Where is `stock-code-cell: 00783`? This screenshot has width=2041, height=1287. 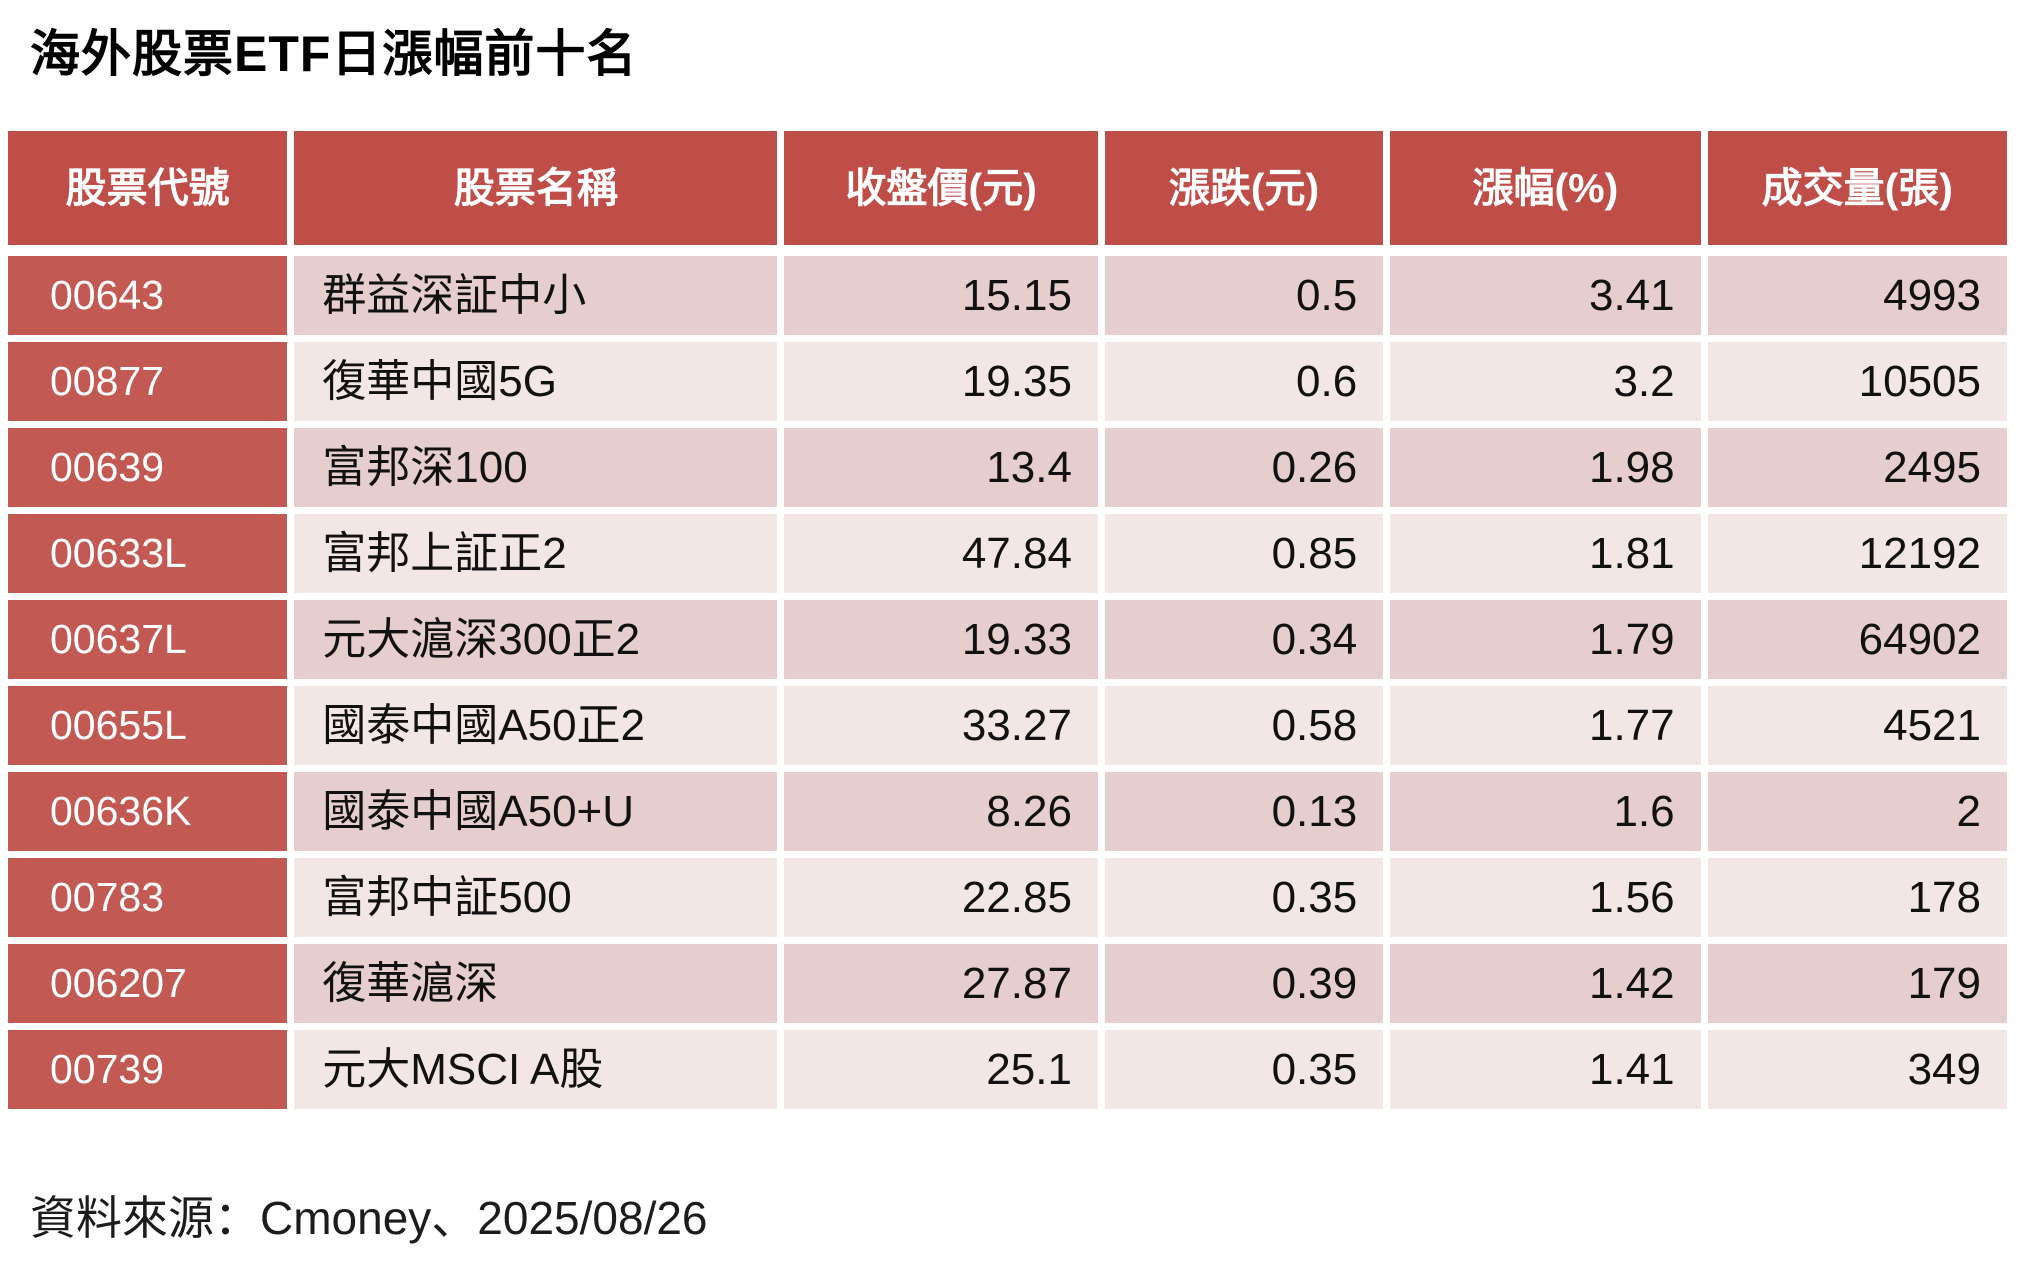 stock-code-cell: 00783 is located at coordinates (148, 897).